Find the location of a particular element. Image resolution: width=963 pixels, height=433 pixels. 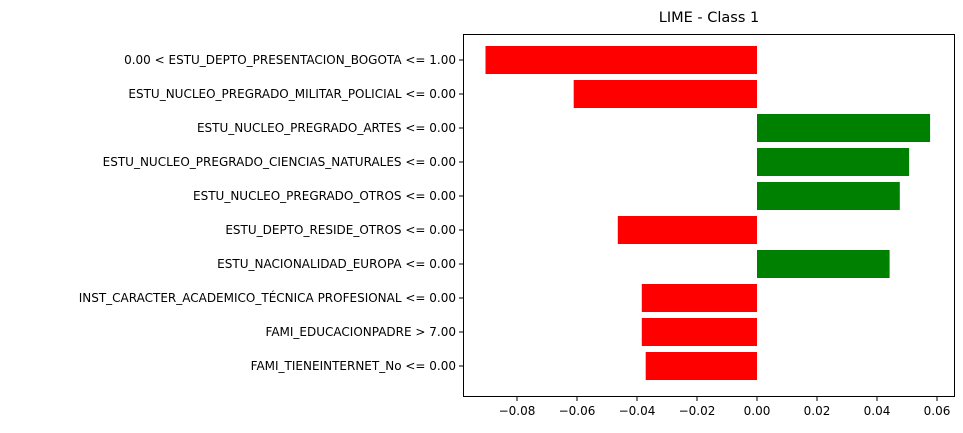

y-tick-label: ESTU_NACIONALIDAD_EUROPA <= 0.00 is located at coordinates (336, 264).